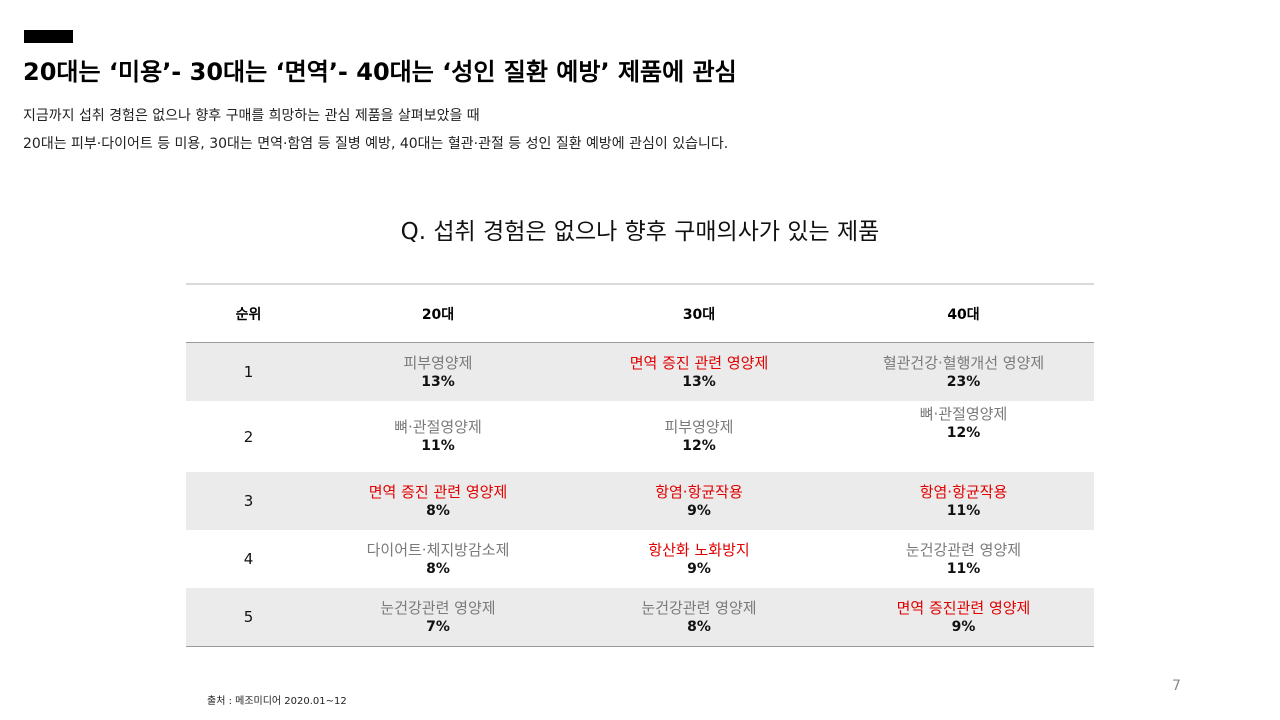  I want to click on product-cell-20s: 면역 증진 관련 영양제 8%, so click(438, 501).